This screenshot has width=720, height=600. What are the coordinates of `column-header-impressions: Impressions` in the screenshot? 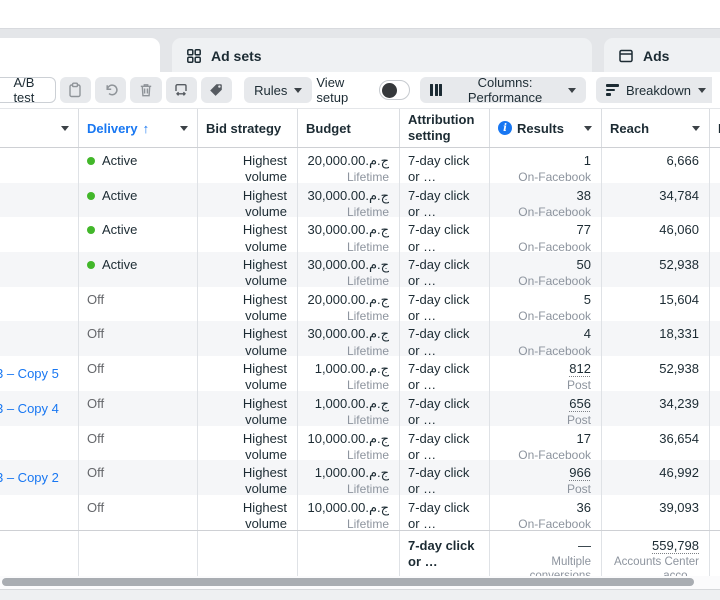 It's located at (714, 128).